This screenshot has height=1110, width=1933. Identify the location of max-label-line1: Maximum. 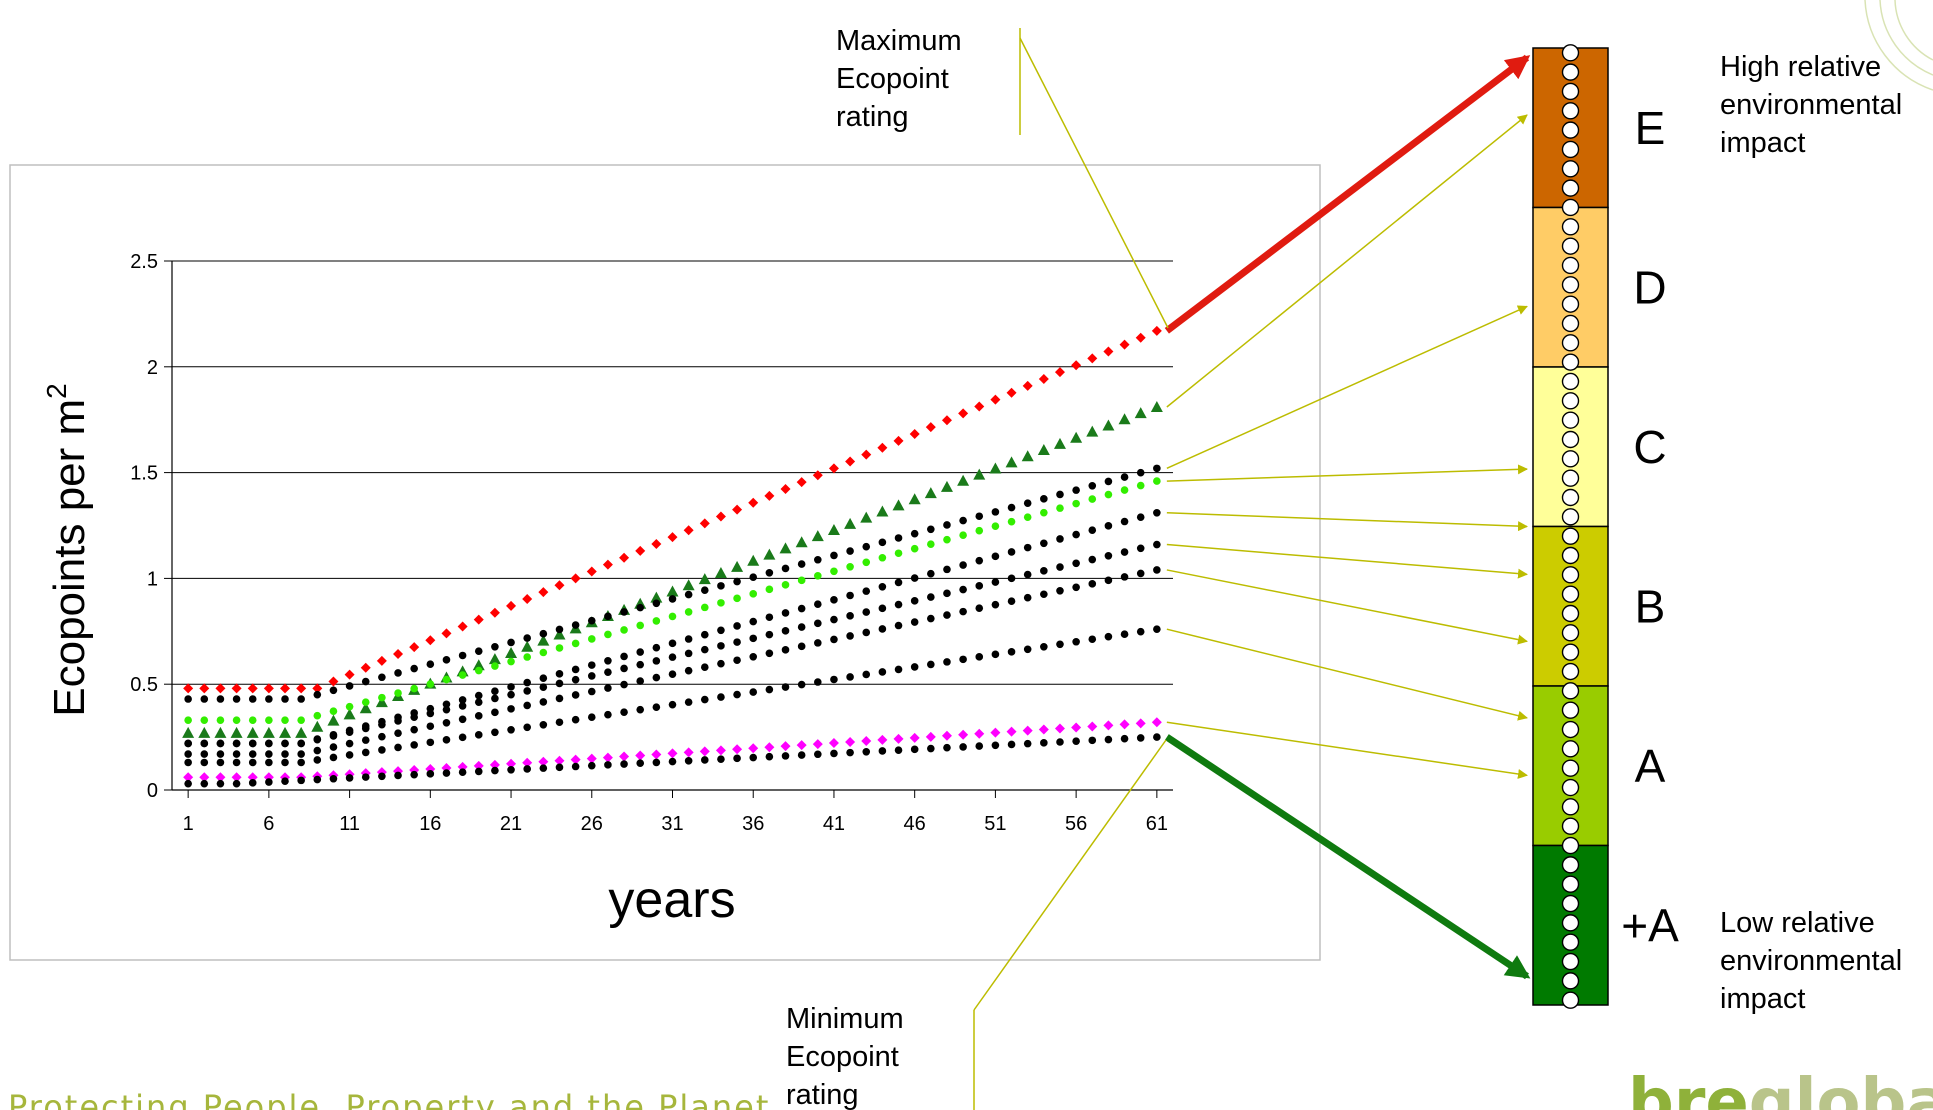
(899, 41).